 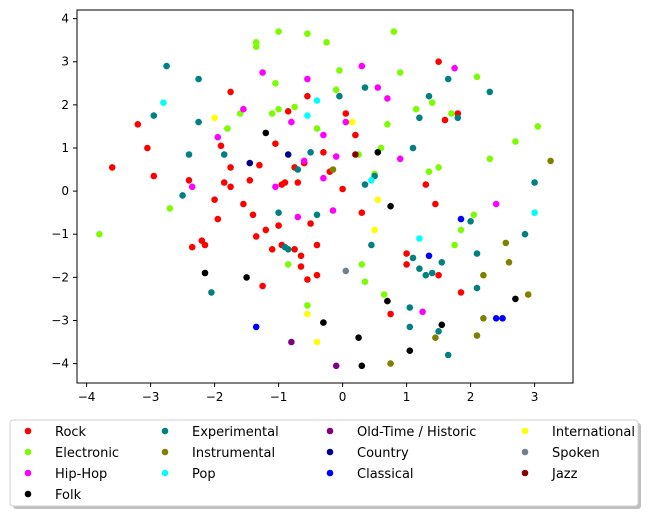 I want to click on series-spoken, so click(x=346, y=271).